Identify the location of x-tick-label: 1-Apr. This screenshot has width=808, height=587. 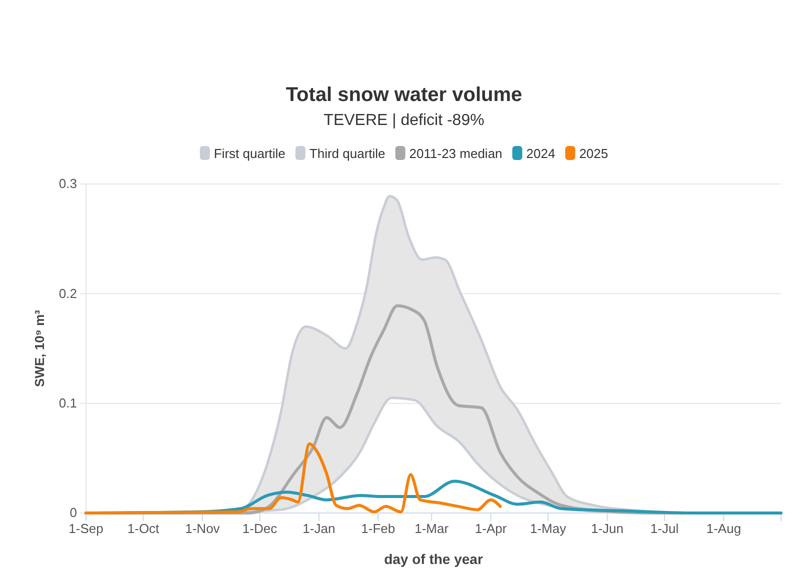
(491, 528).